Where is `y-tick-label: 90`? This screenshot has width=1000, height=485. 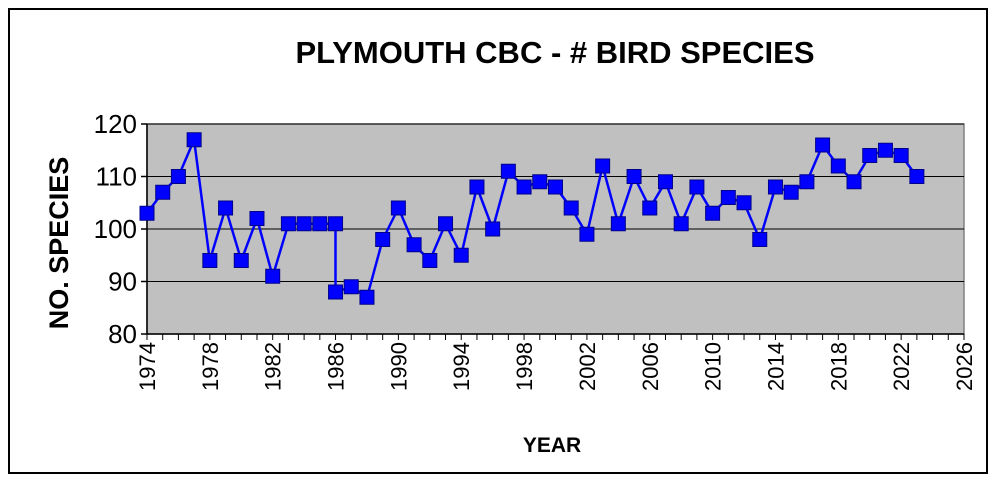
y-tick-label: 90 is located at coordinates (122, 282).